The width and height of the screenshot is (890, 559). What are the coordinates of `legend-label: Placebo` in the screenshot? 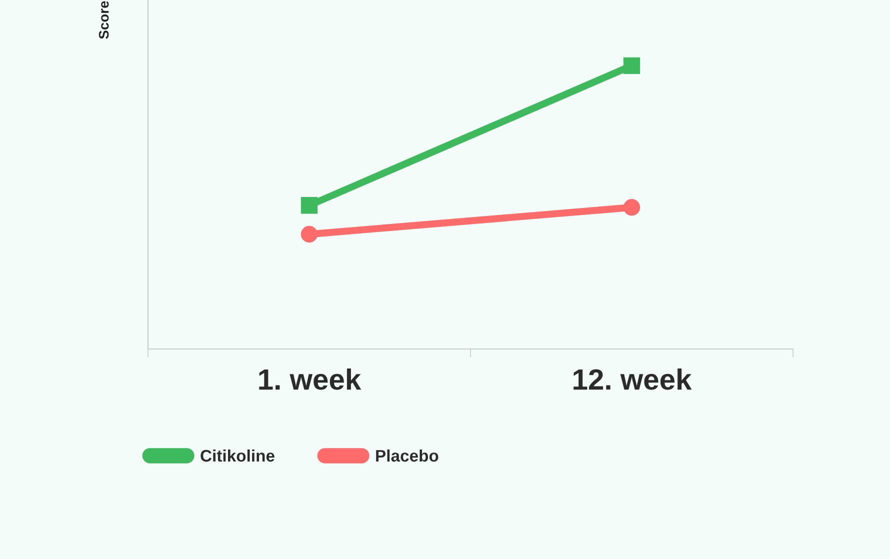 It's located at (407, 455).